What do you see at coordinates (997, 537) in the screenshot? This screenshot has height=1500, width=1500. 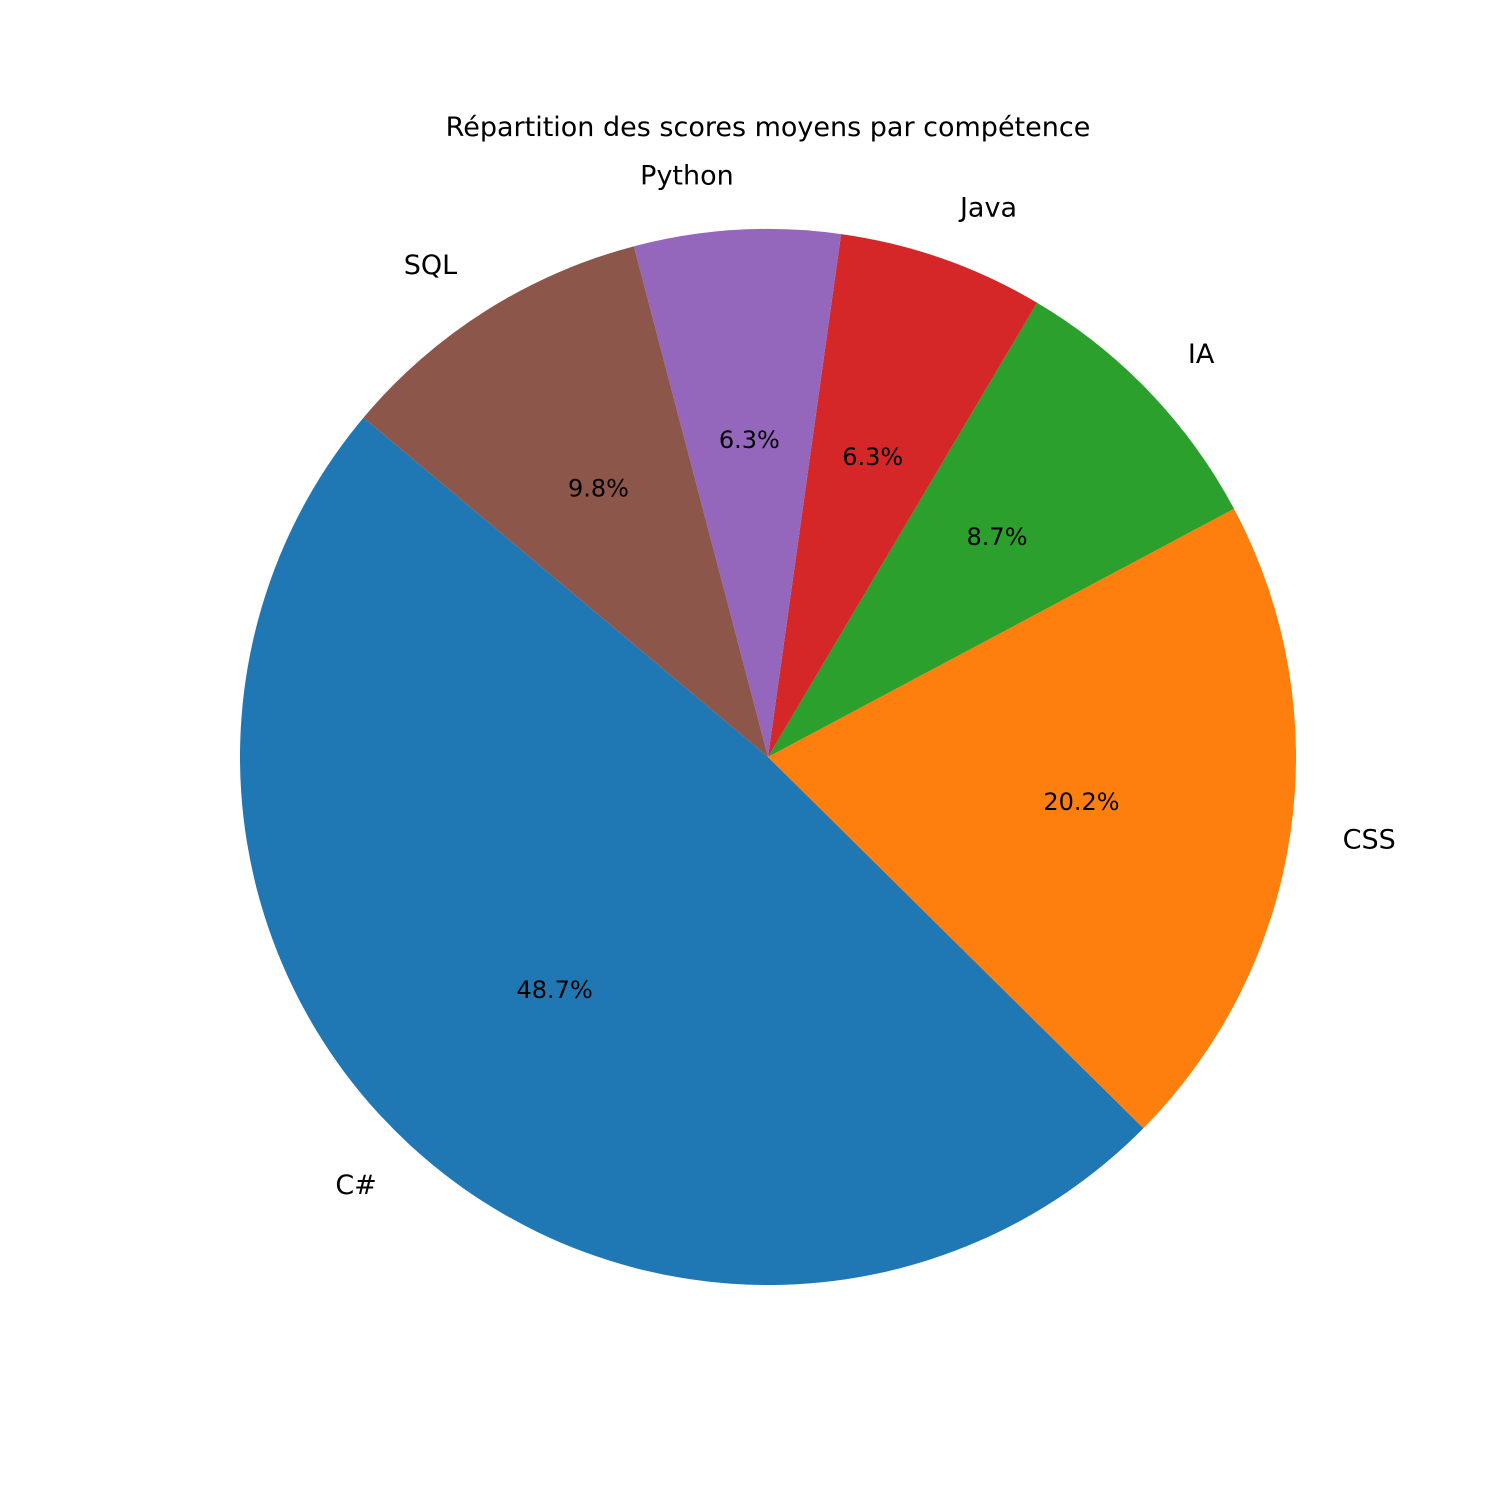 I see `pct-label-ia: 8.7%` at bounding box center [997, 537].